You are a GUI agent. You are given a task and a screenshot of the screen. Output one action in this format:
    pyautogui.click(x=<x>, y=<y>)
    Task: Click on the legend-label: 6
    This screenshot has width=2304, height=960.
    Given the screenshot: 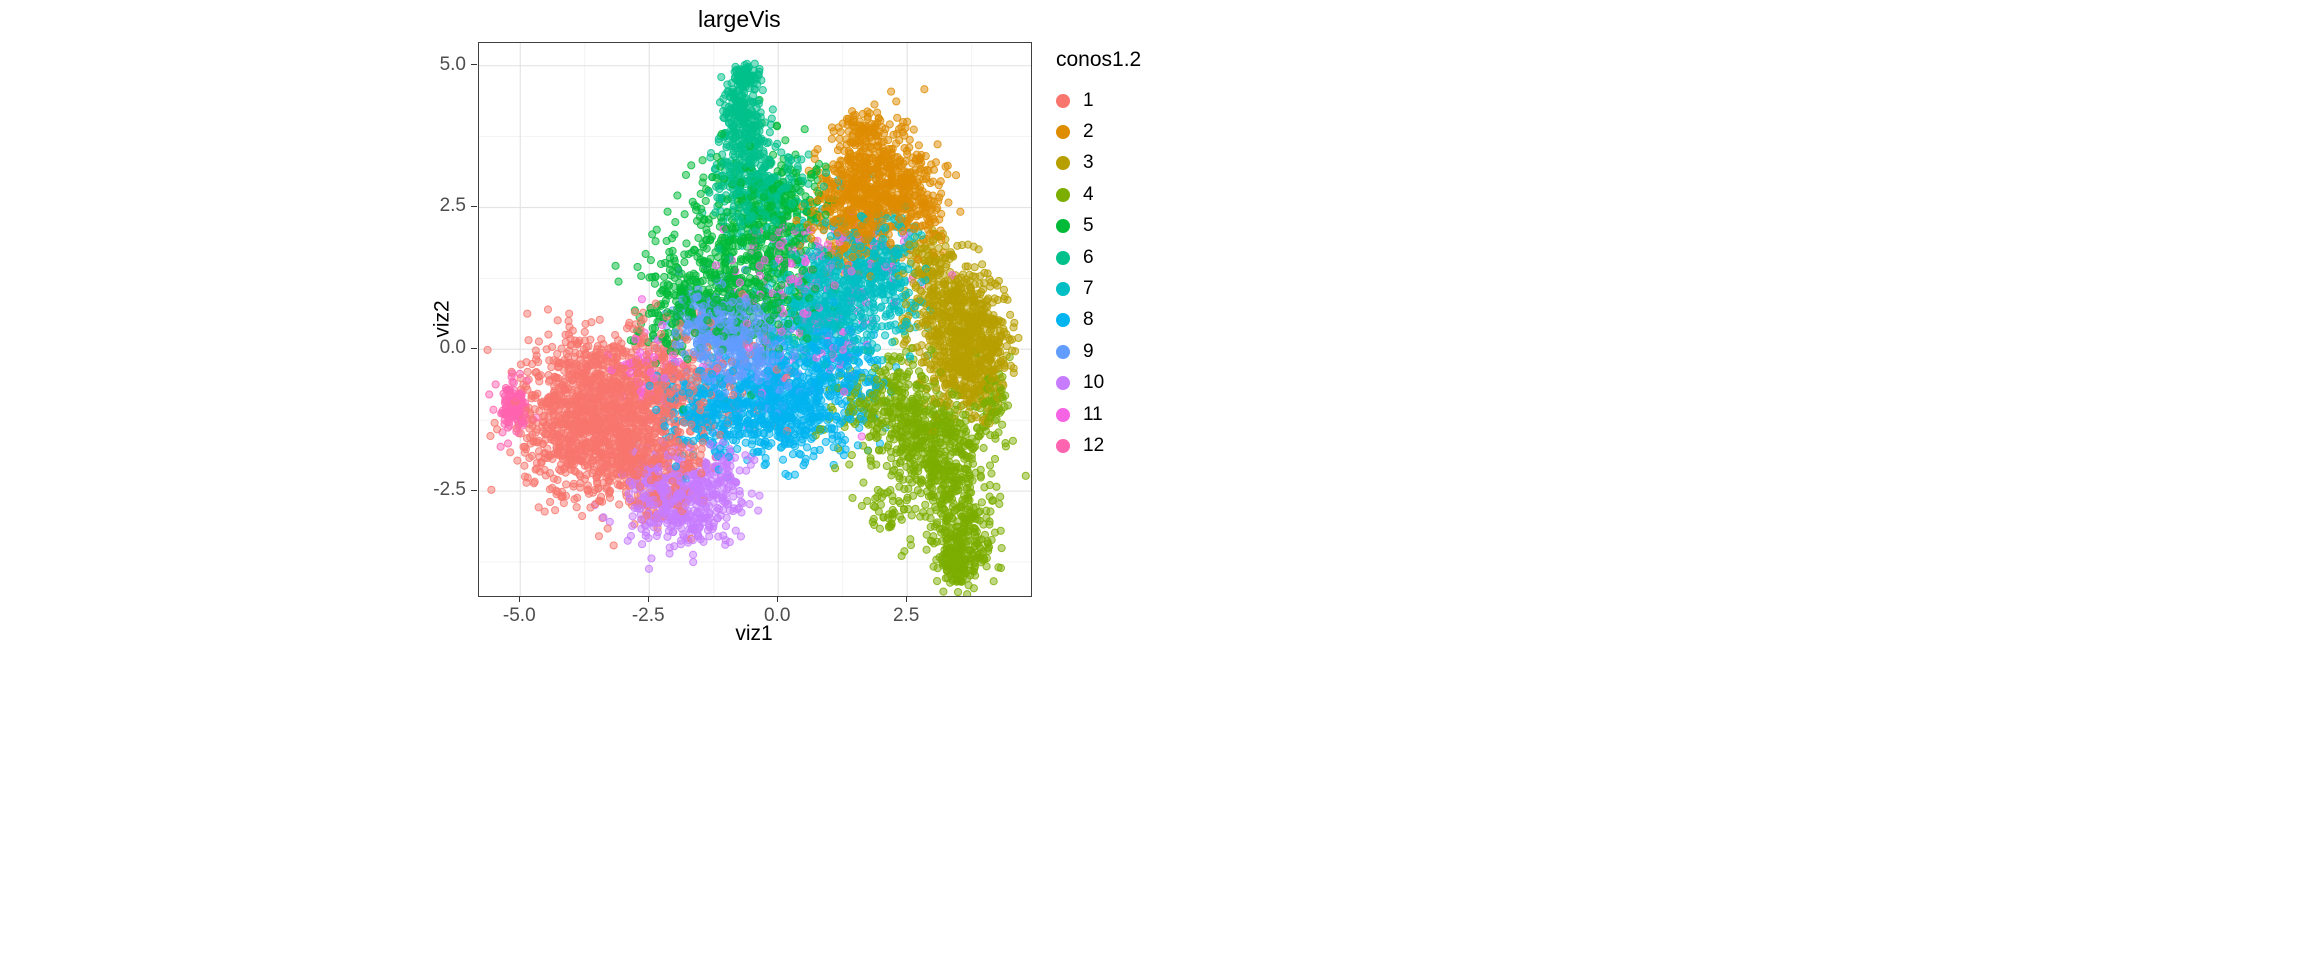 What is the action you would take?
    pyautogui.click(x=1088, y=257)
    